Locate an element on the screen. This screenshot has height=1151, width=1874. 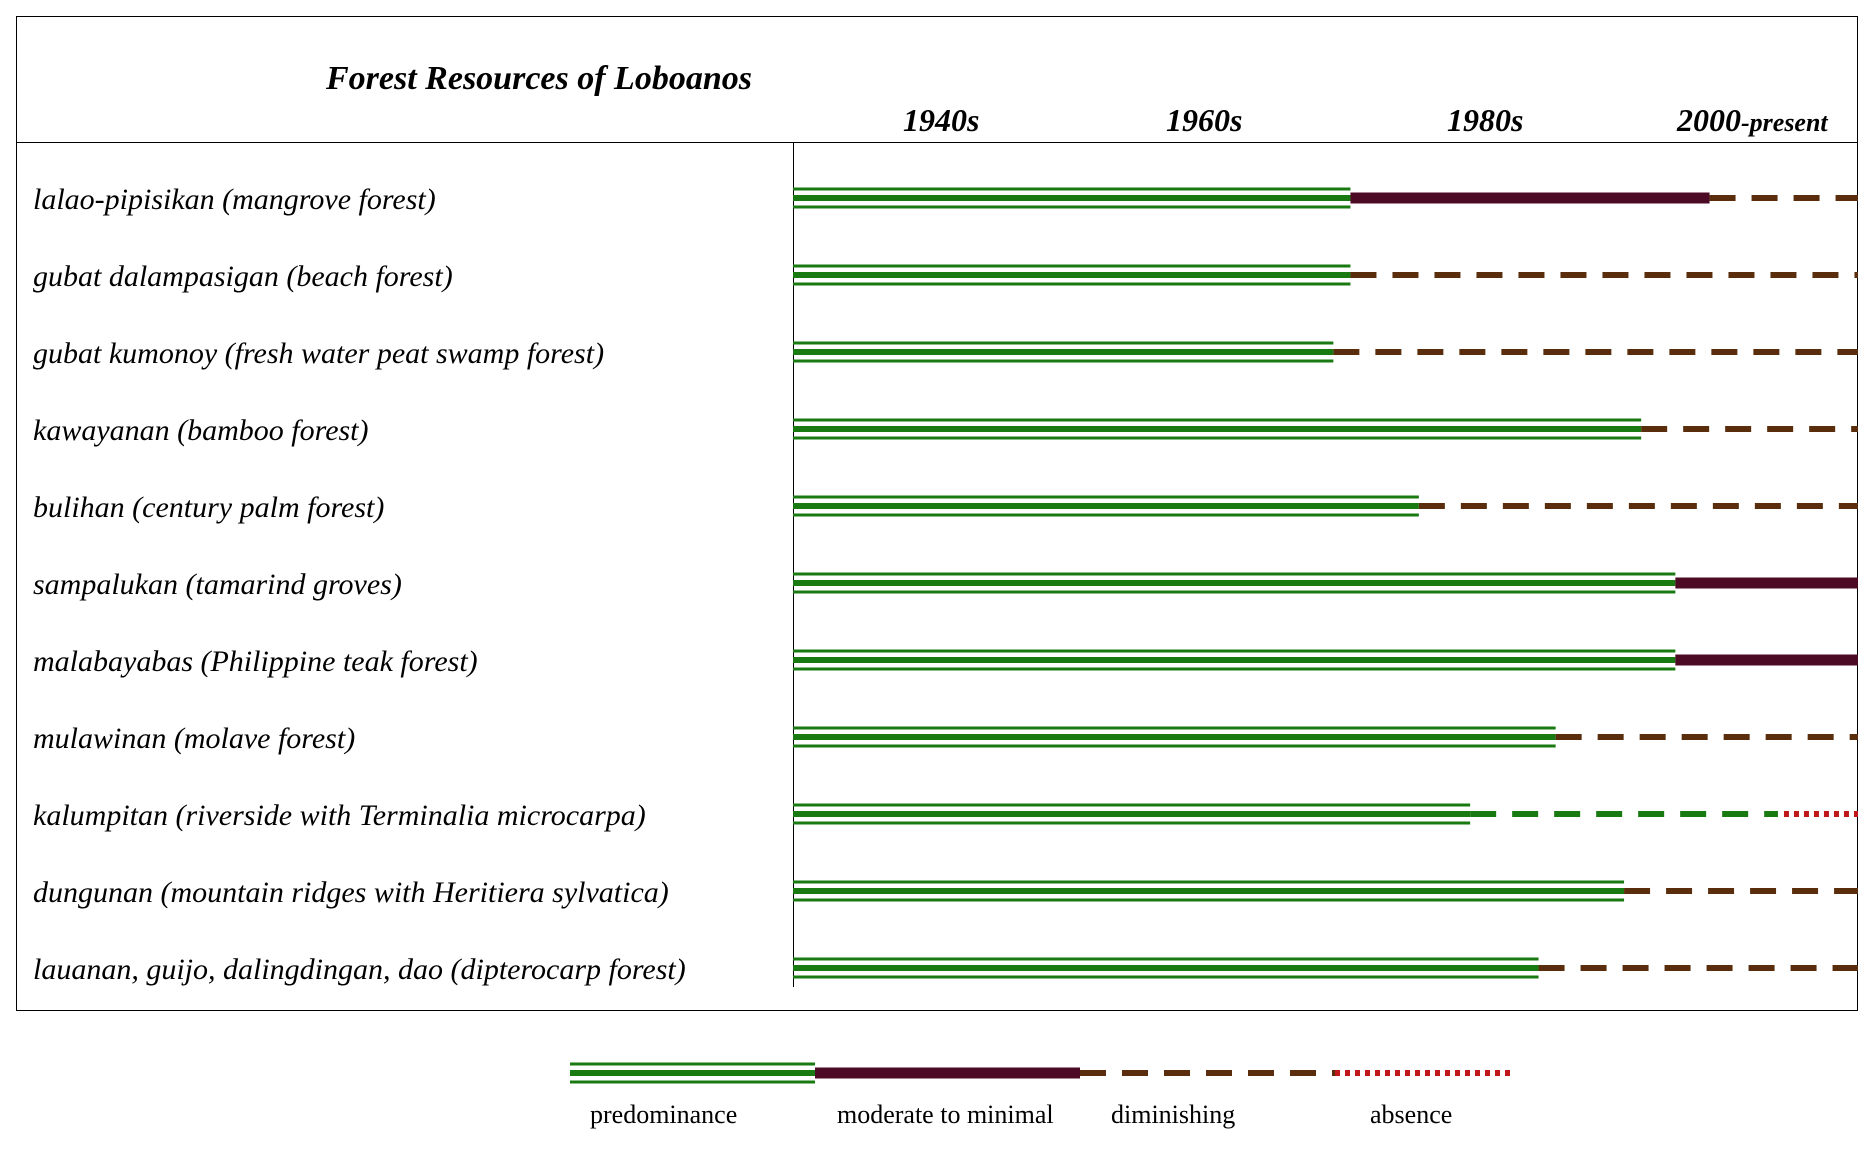
legend-label-absence: absence is located at coordinates (1411, 1114).